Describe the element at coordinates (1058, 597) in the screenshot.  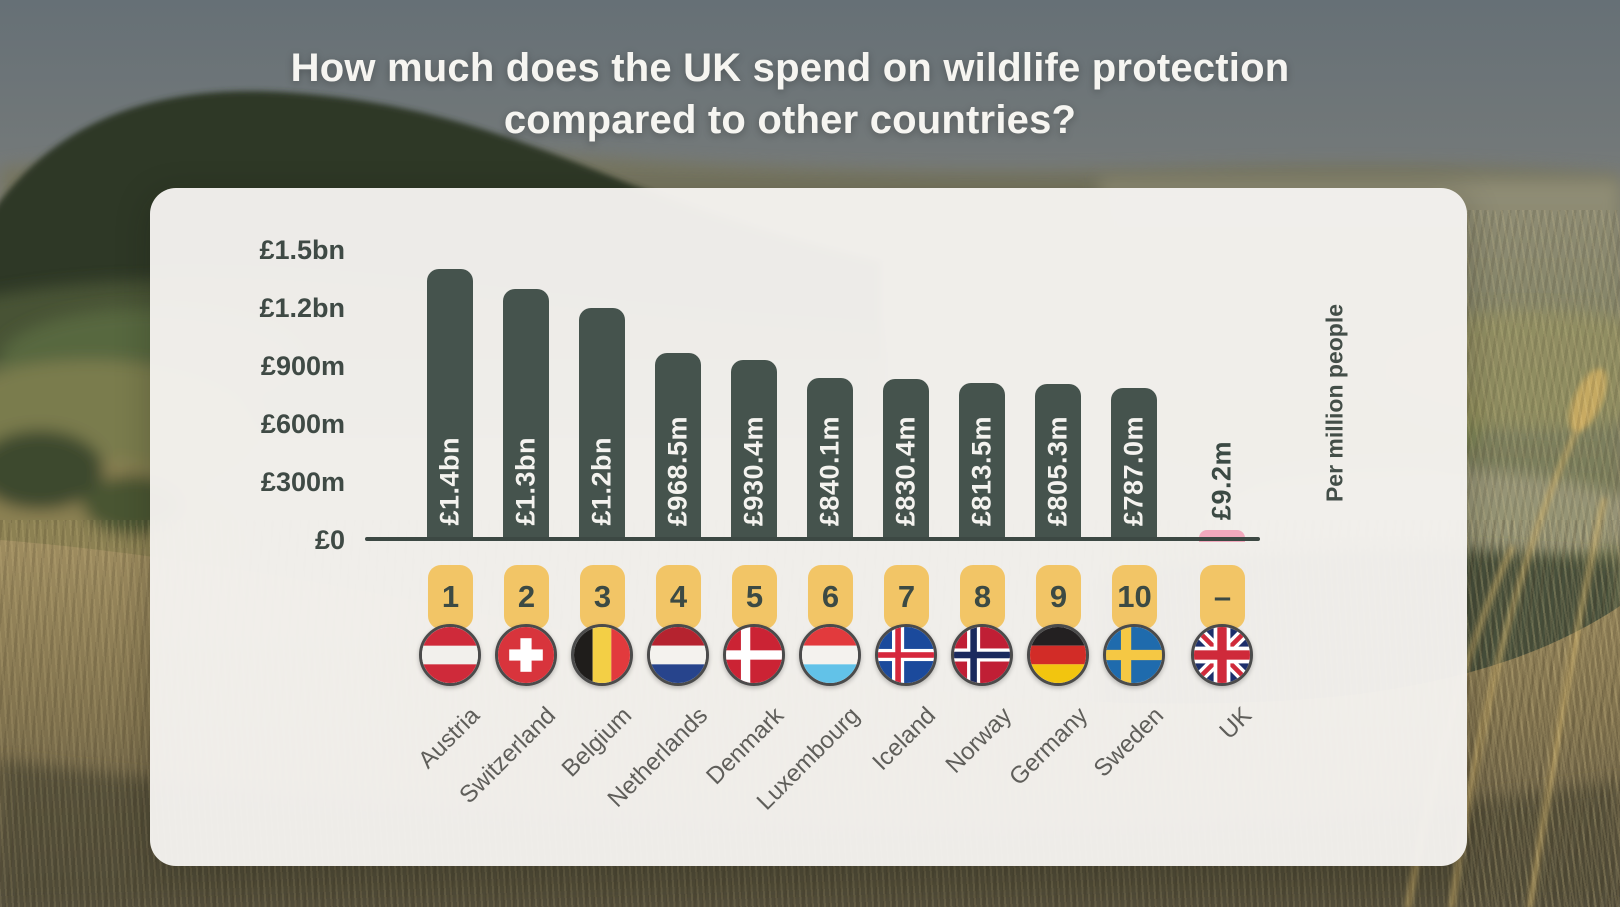
I see `rank-badge: 9` at that location.